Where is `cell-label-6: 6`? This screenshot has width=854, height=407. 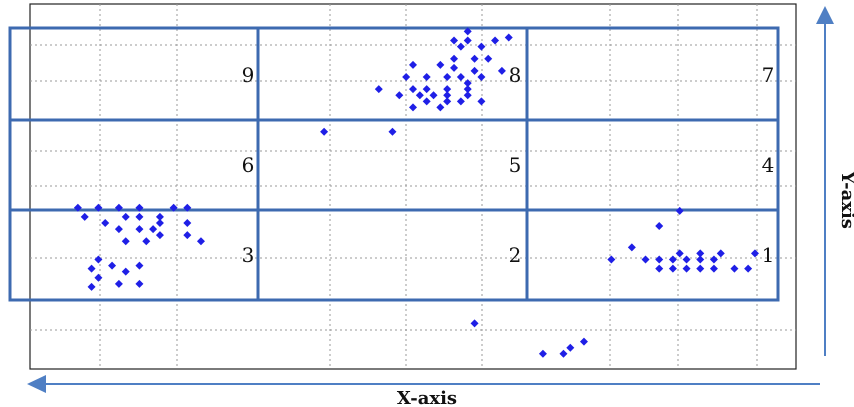 cell-label-6: 6 is located at coordinates (248, 165).